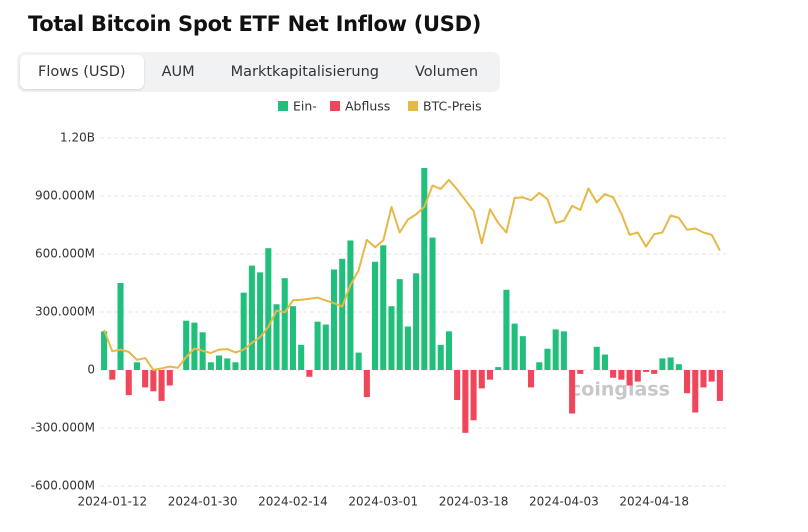 The height and width of the screenshot is (532, 808). What do you see at coordinates (305, 106) in the screenshot?
I see `legend-label: Ein-` at bounding box center [305, 106].